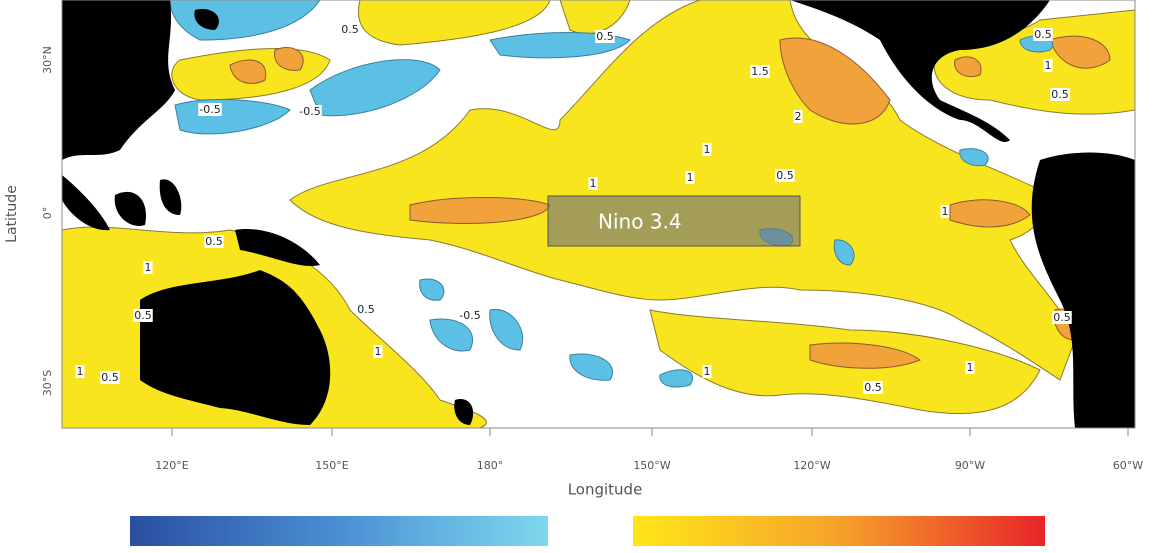  I want to click on x-tick-label: 120°W, so click(811, 465).